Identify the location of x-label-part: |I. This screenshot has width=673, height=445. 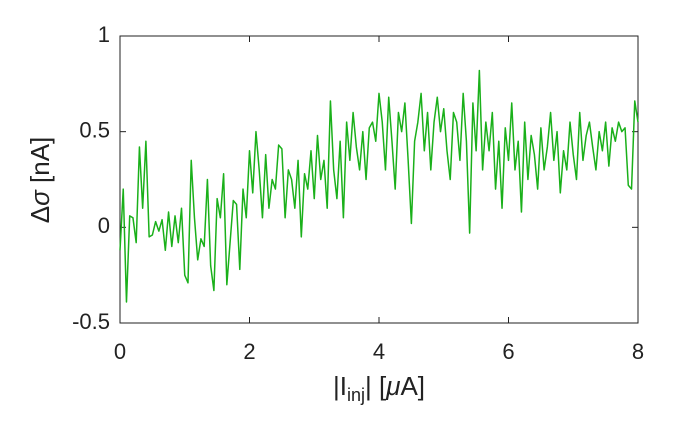
(340, 386).